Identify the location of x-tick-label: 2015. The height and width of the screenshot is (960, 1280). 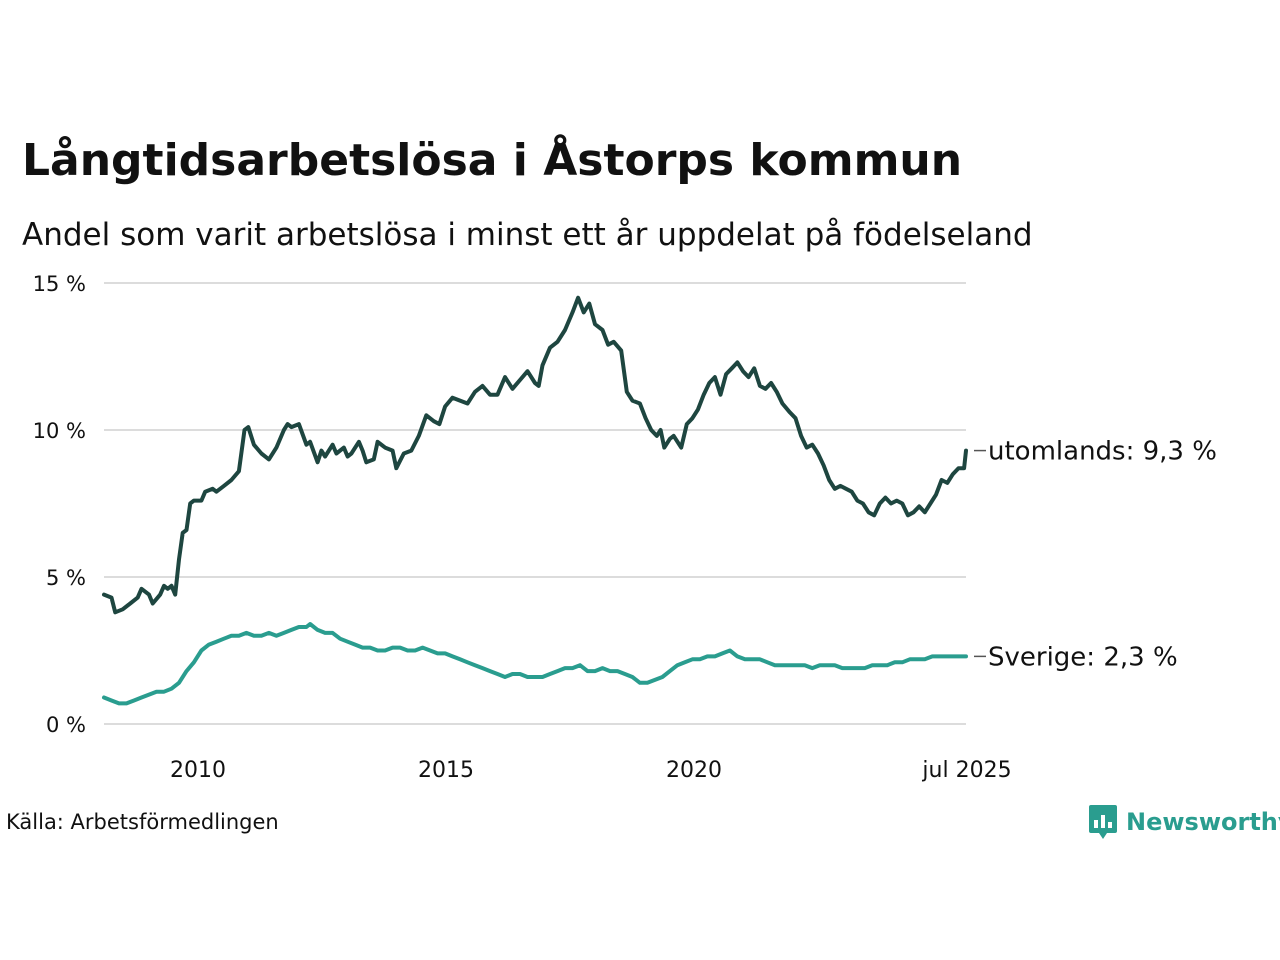
(446, 770).